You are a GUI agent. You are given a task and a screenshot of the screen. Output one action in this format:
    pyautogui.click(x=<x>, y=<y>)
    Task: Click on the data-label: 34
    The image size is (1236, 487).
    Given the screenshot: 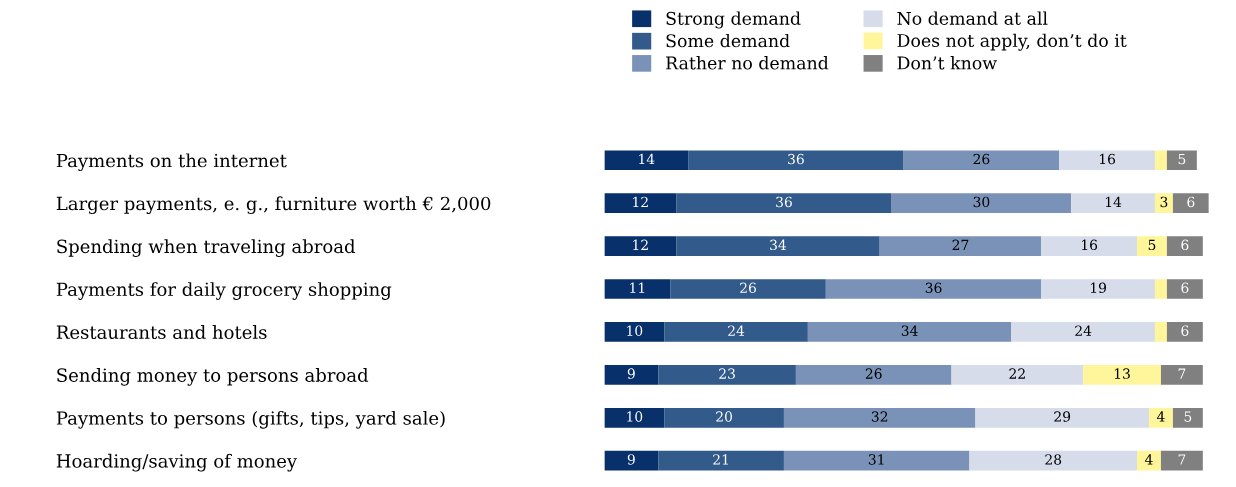 What is the action you would take?
    pyautogui.click(x=778, y=245)
    